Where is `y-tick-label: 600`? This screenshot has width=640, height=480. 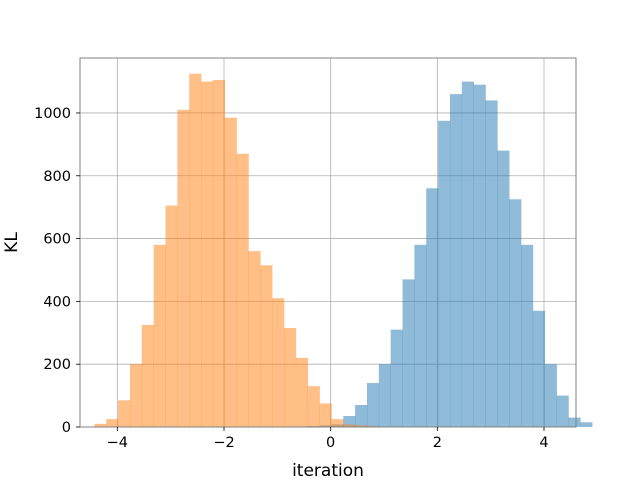 y-tick-label: 600 is located at coordinates (57, 240).